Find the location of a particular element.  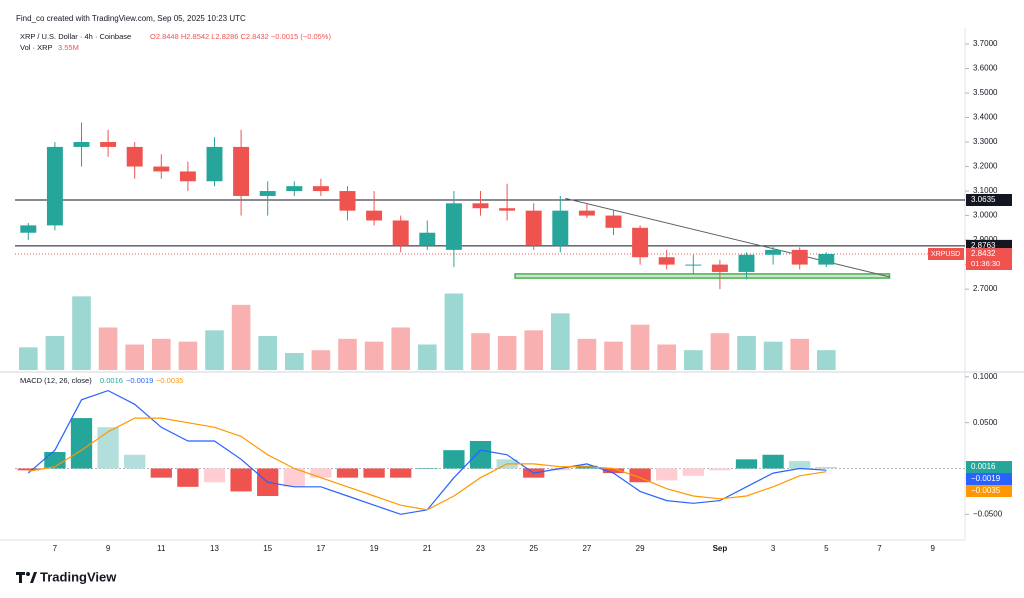

logo-text: TradingView is located at coordinates (78, 576).